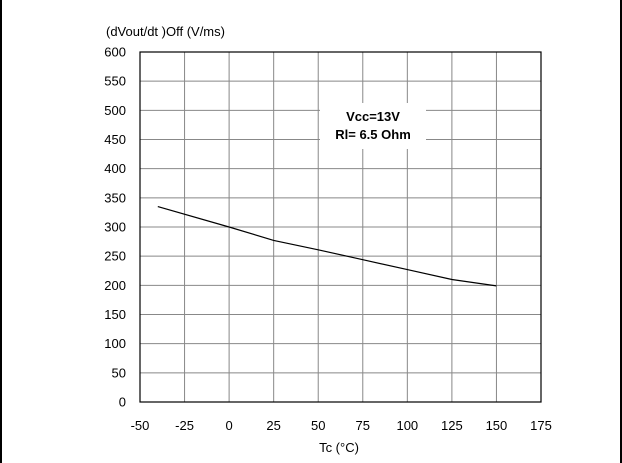 The image size is (622, 463). Describe the element at coordinates (122, 402) in the screenshot. I see `y-tick-label-0: 0` at that location.